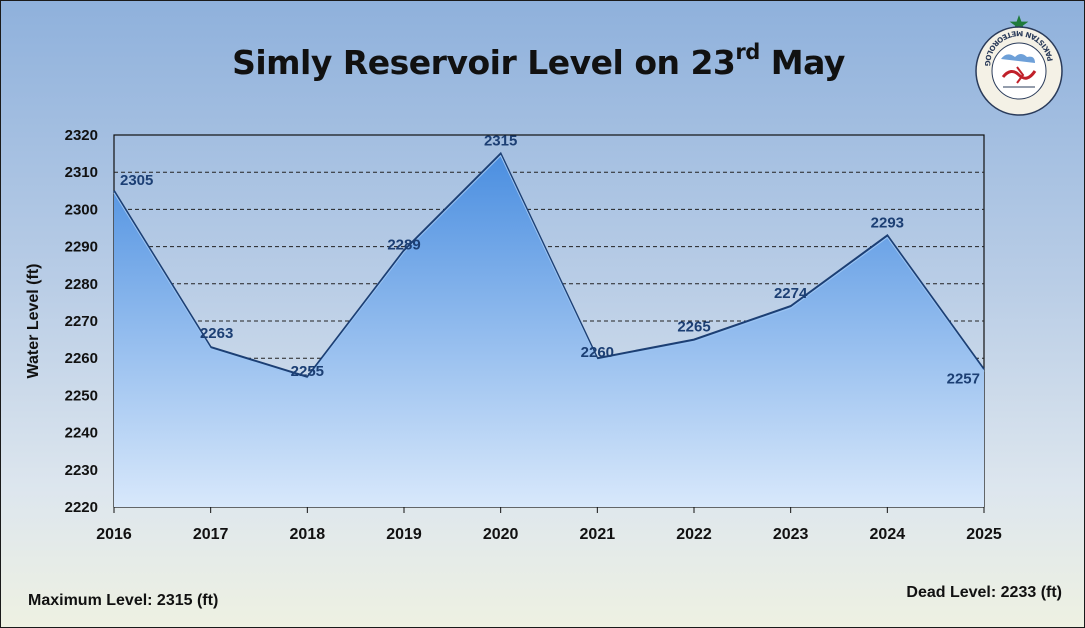  What do you see at coordinates (81, 470) in the screenshot?
I see `y-tick-label: 2230` at bounding box center [81, 470].